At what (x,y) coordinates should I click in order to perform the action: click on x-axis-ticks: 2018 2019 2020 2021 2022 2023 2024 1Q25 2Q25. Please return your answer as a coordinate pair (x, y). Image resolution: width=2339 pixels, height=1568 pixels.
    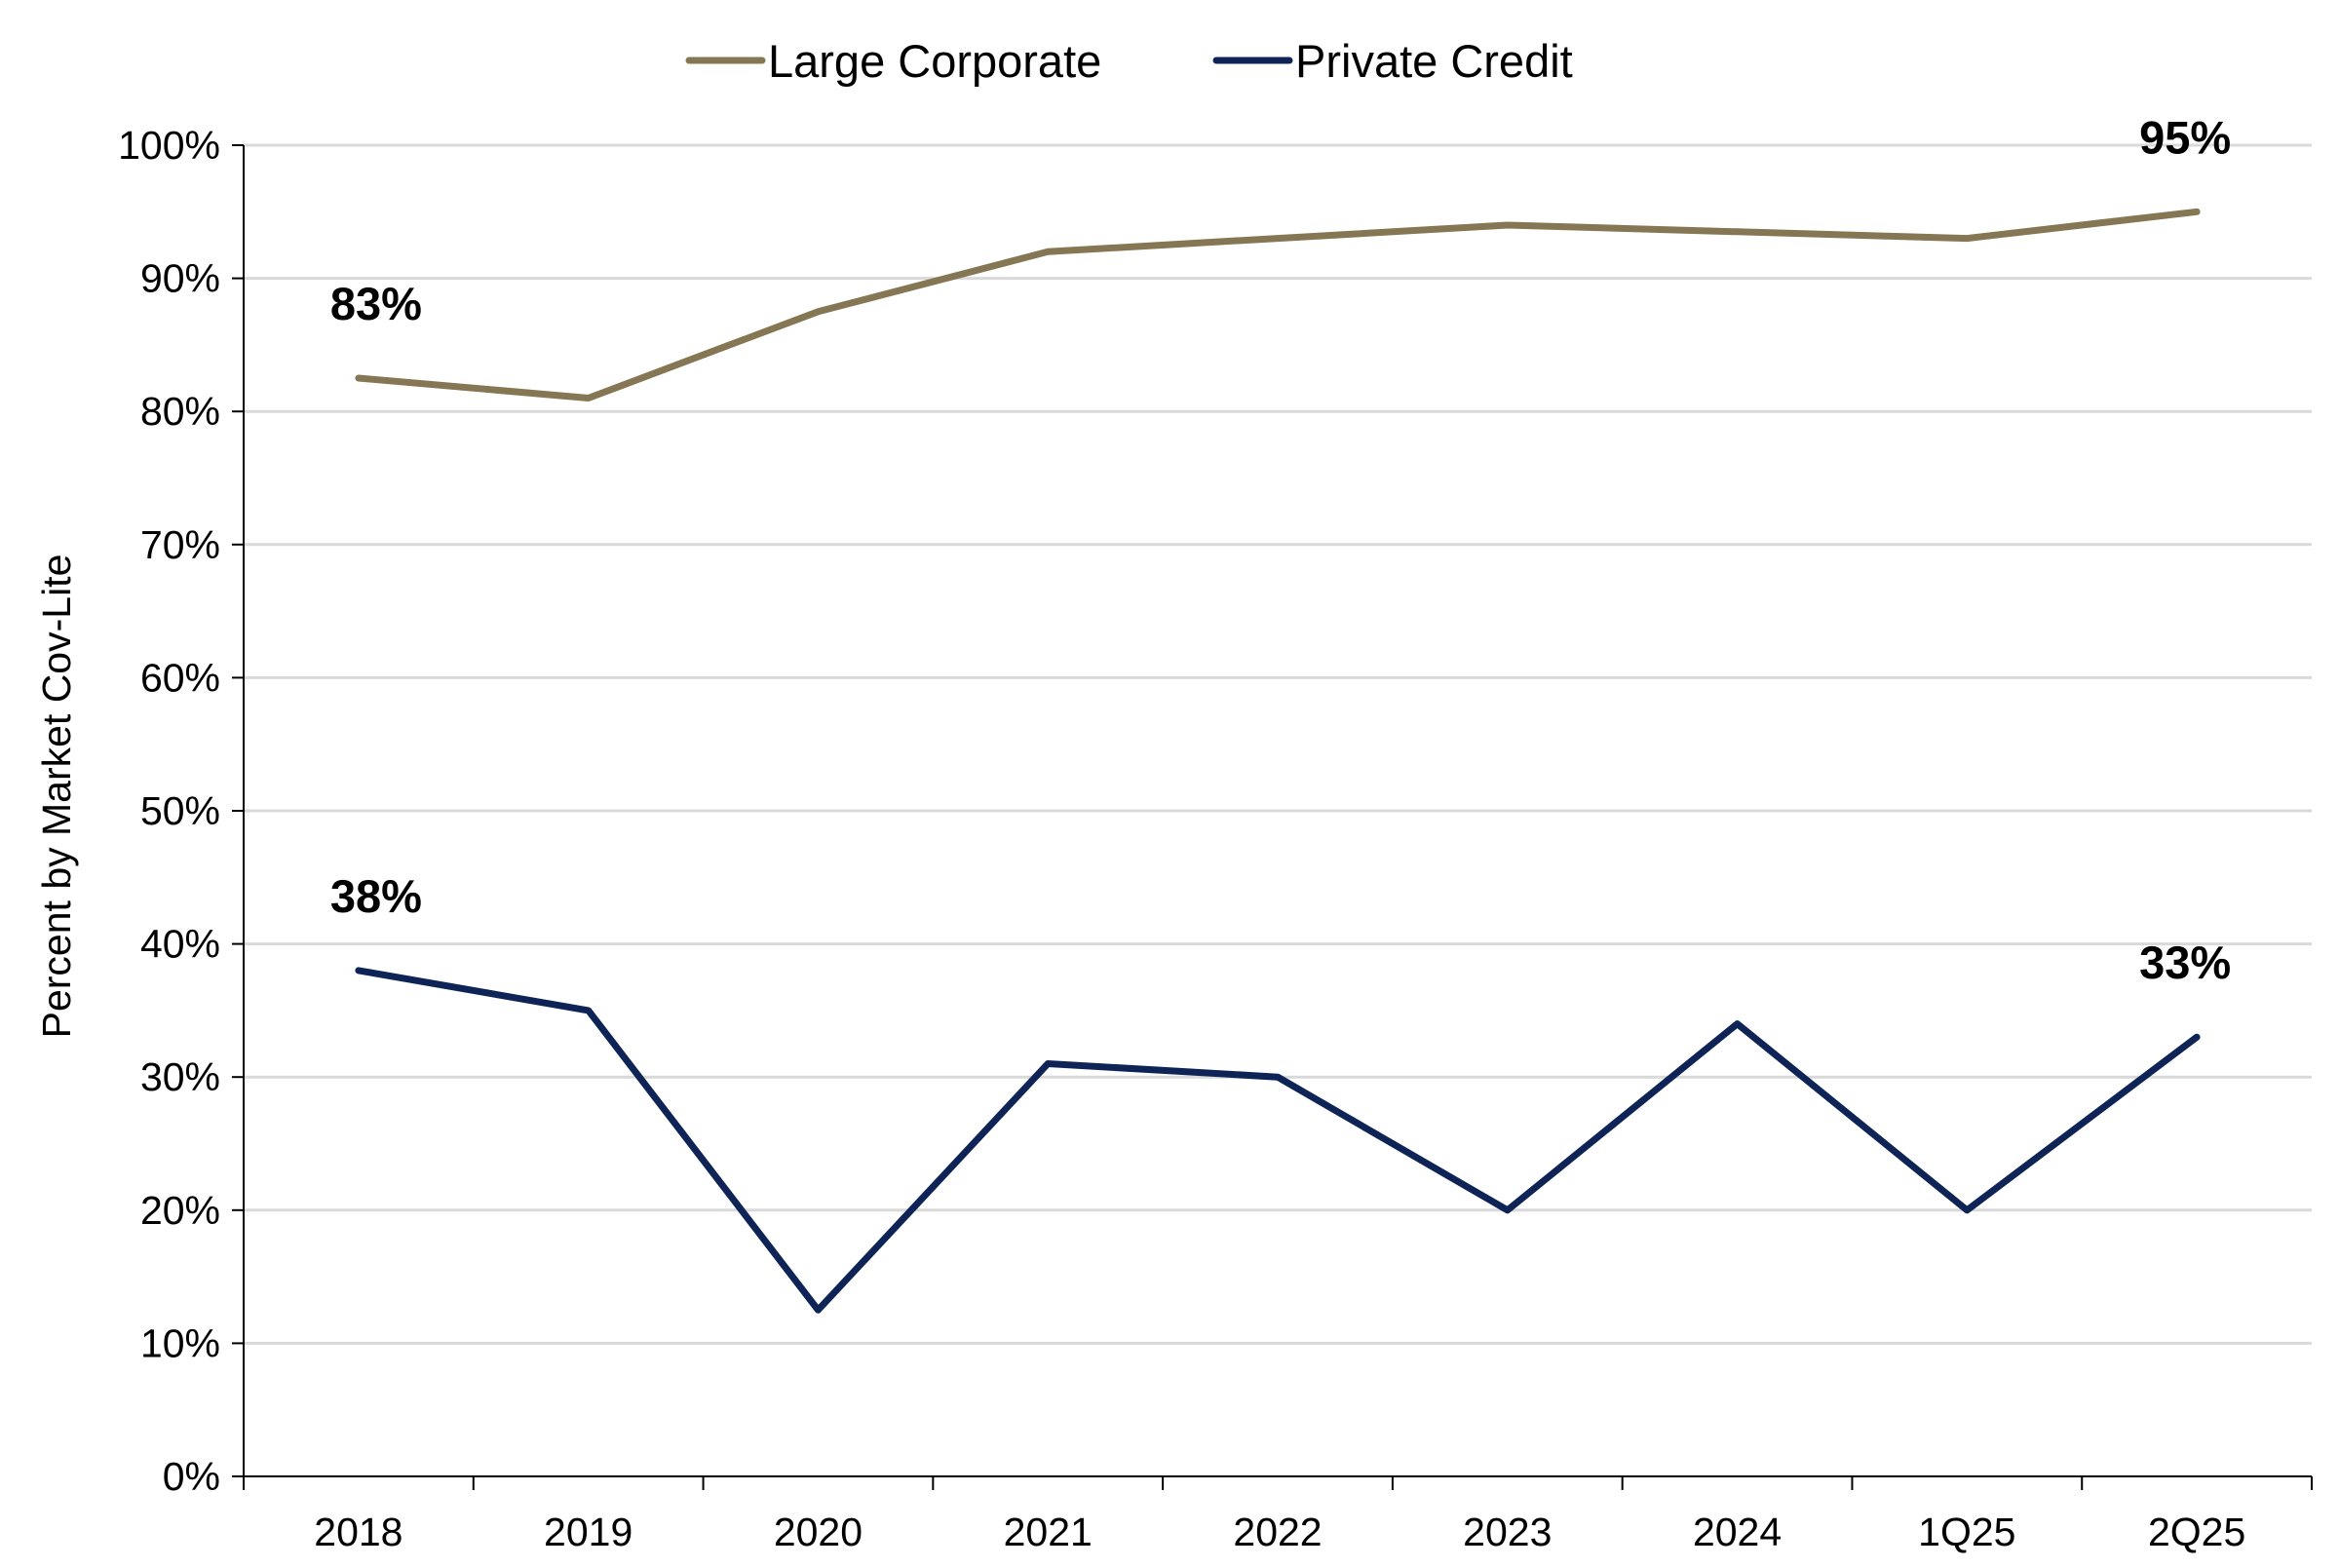
    Looking at the image, I should click on (1278, 1515).